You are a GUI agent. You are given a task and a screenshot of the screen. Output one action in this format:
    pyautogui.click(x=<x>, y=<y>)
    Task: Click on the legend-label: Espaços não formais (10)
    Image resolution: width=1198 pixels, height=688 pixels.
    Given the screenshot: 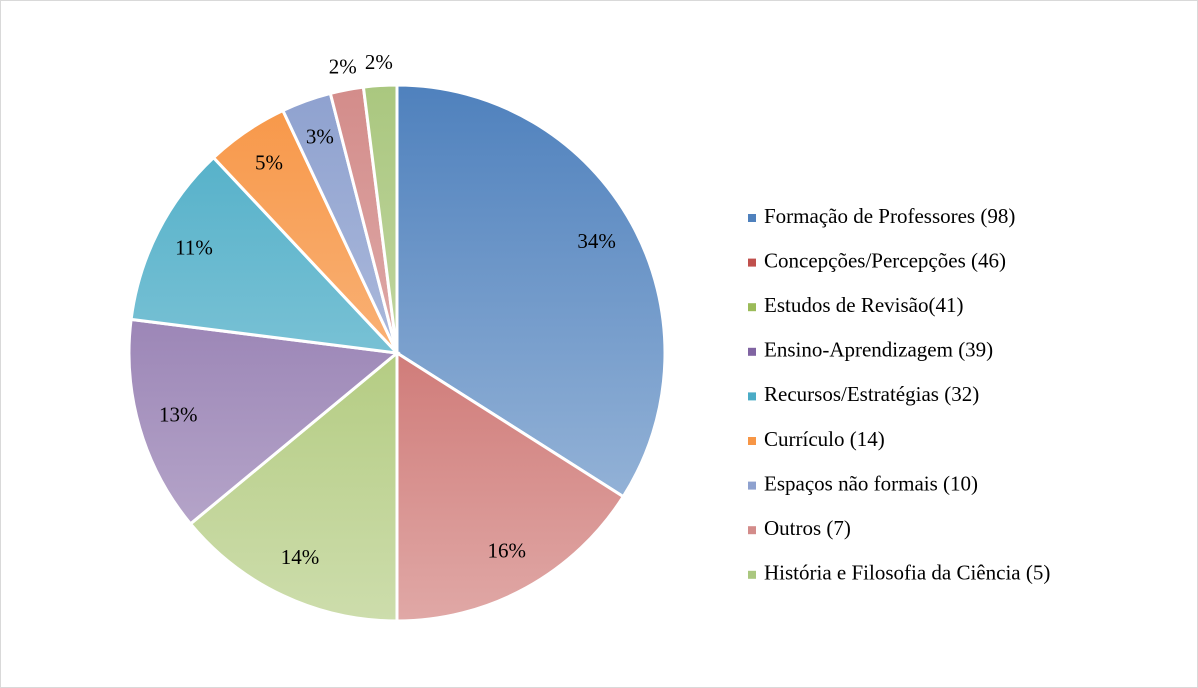 What is the action you would take?
    pyautogui.click(x=871, y=483)
    